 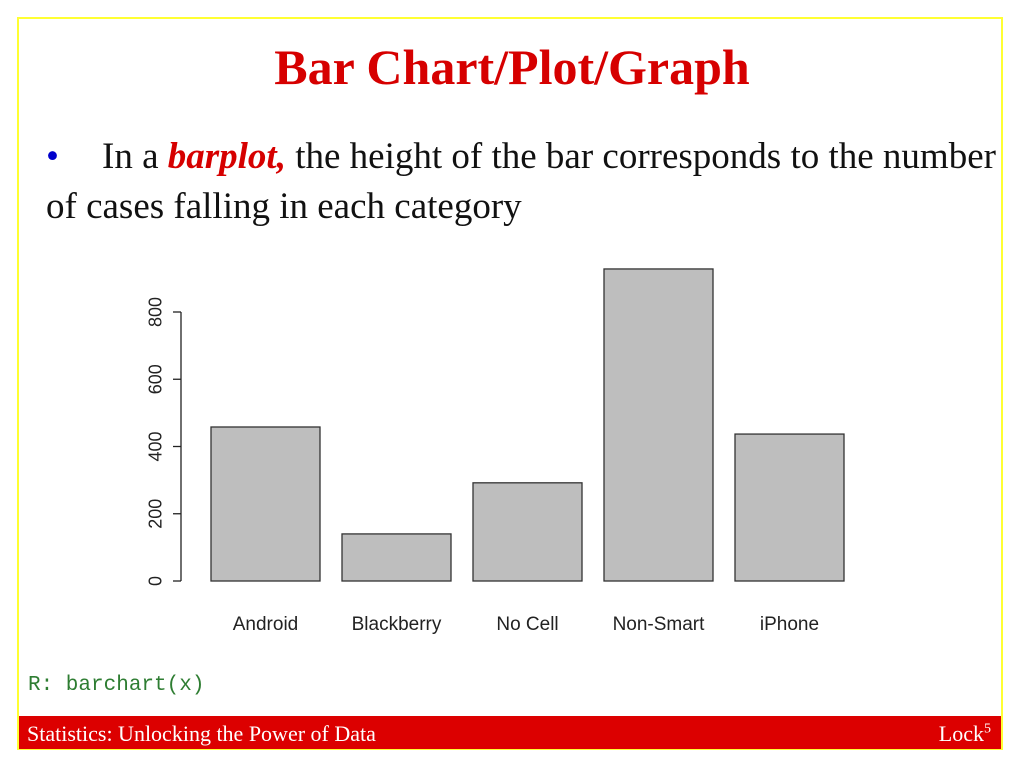 What do you see at coordinates (155, 312) in the screenshot?
I see `y-tick-label: 800` at bounding box center [155, 312].